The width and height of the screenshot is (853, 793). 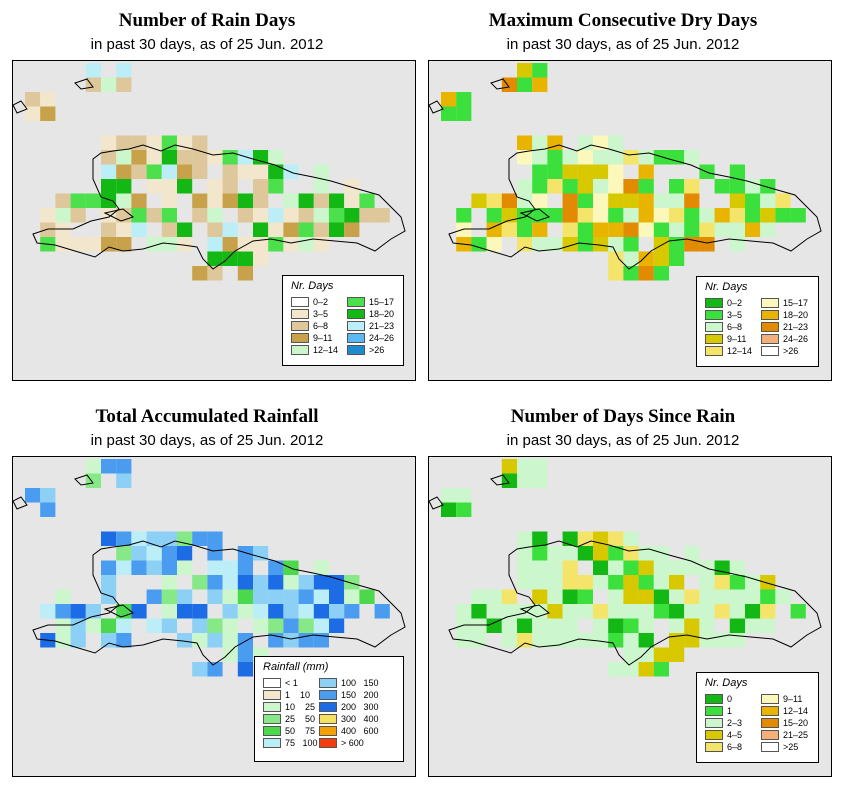 What do you see at coordinates (784, 302) in the screenshot?
I see `legend-item: 15–17` at bounding box center [784, 302].